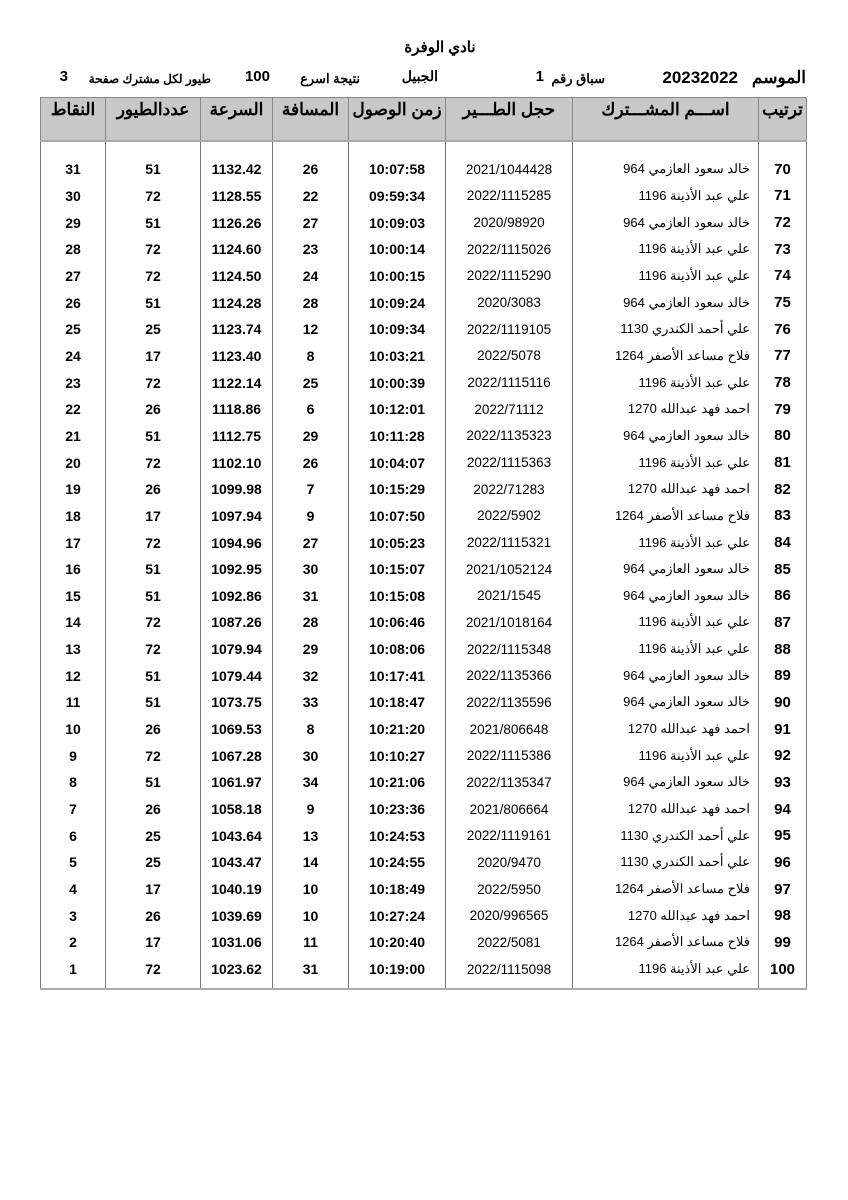 The width and height of the screenshot is (848, 1200). Describe the element at coordinates (782, 222) in the screenshot. I see `cell-rank: 72` at that location.